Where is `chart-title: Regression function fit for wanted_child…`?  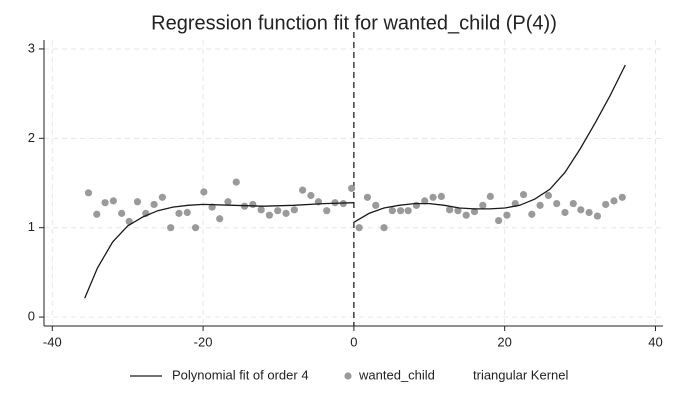 chart-title: Regression function fit for wanted_child… is located at coordinates (354, 23).